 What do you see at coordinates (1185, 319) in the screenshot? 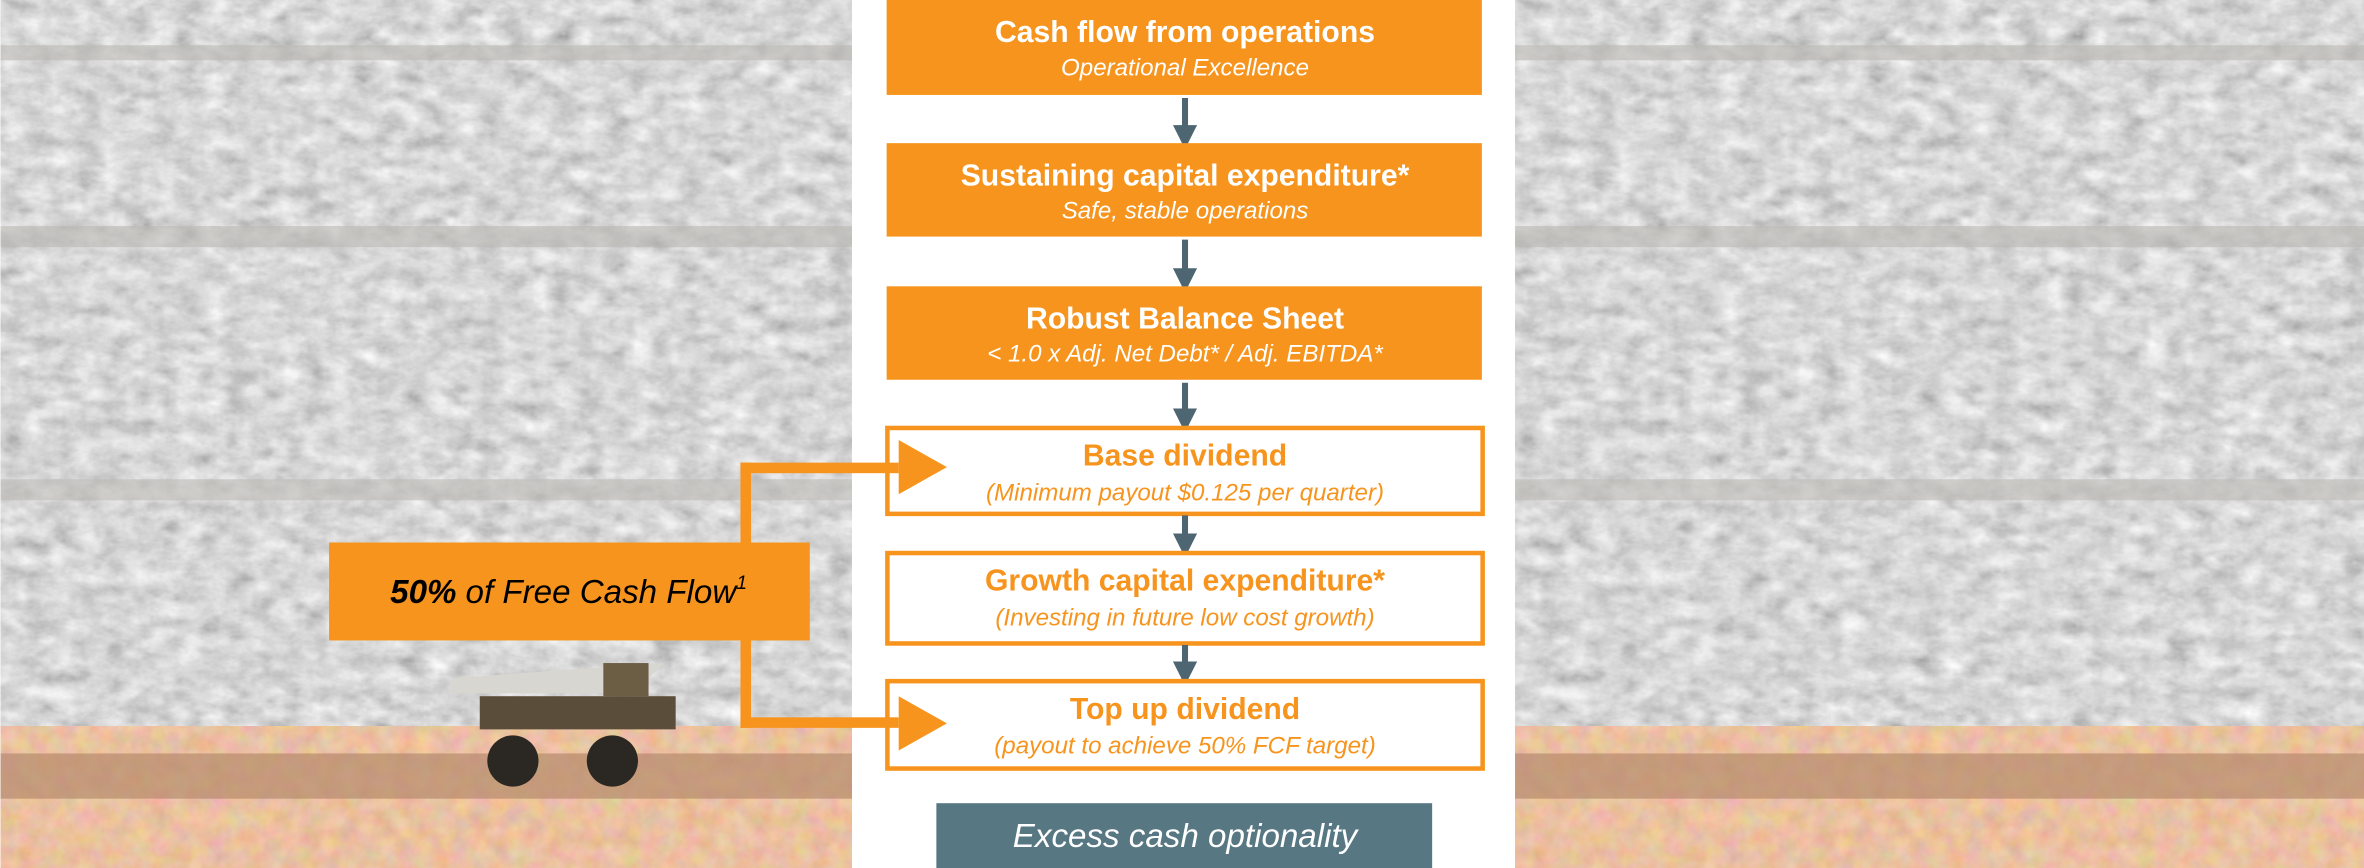
I see `box-title: Robust Balance Sheet` at bounding box center [1185, 319].